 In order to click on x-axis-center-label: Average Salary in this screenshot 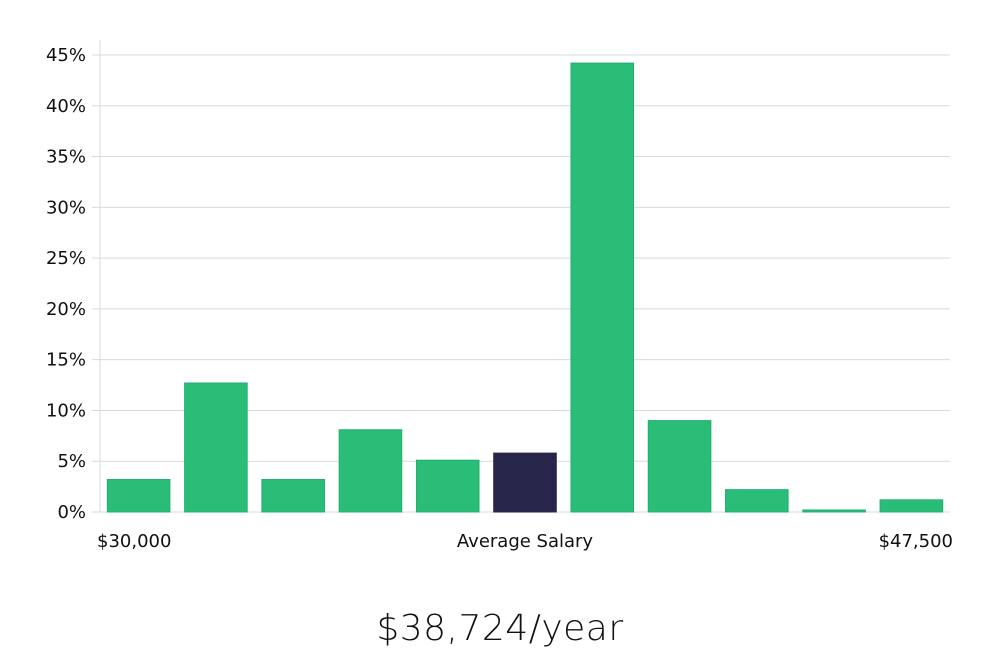, I will do `click(525, 541)`.